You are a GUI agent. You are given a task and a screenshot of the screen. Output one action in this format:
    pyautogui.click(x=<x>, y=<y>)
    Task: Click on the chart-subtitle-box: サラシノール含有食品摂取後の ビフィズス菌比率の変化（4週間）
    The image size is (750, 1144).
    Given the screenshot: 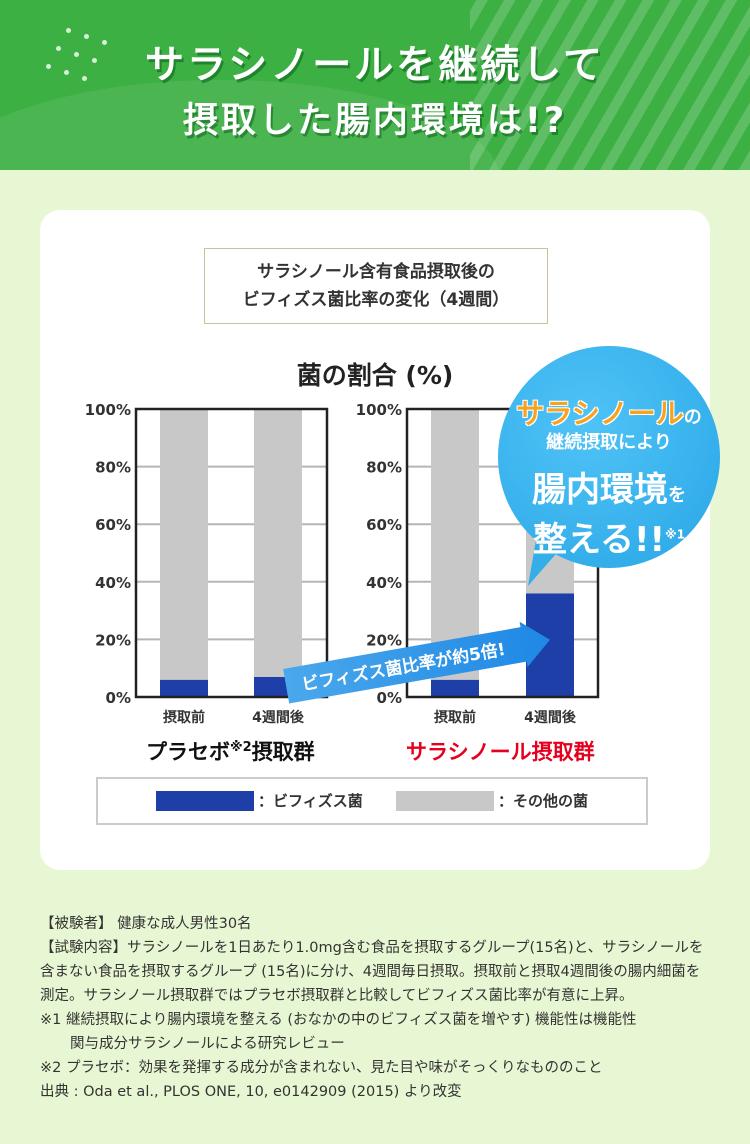 What is the action you would take?
    pyautogui.click(x=376, y=286)
    